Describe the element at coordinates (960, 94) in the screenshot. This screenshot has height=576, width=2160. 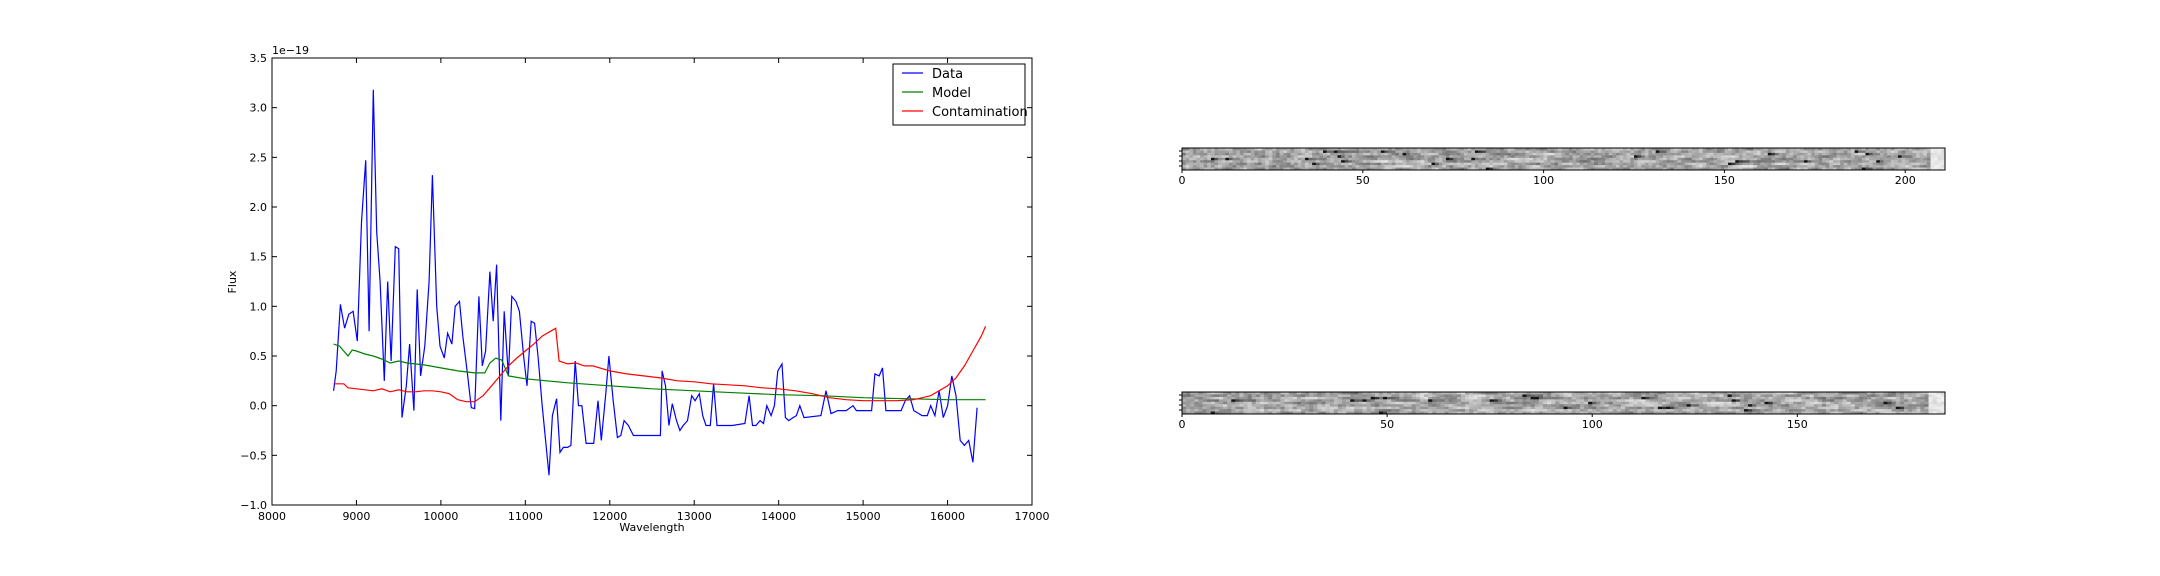
I see `legend: Data Model Contamination` at that location.